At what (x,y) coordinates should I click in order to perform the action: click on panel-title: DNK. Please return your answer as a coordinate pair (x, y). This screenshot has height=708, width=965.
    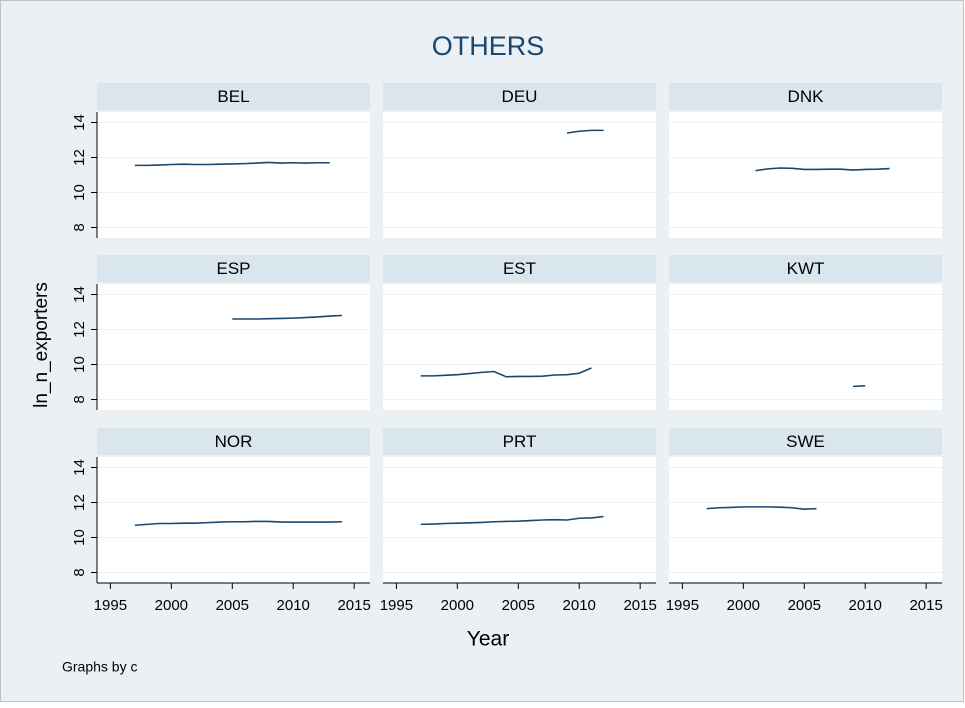
    Looking at the image, I should click on (806, 96).